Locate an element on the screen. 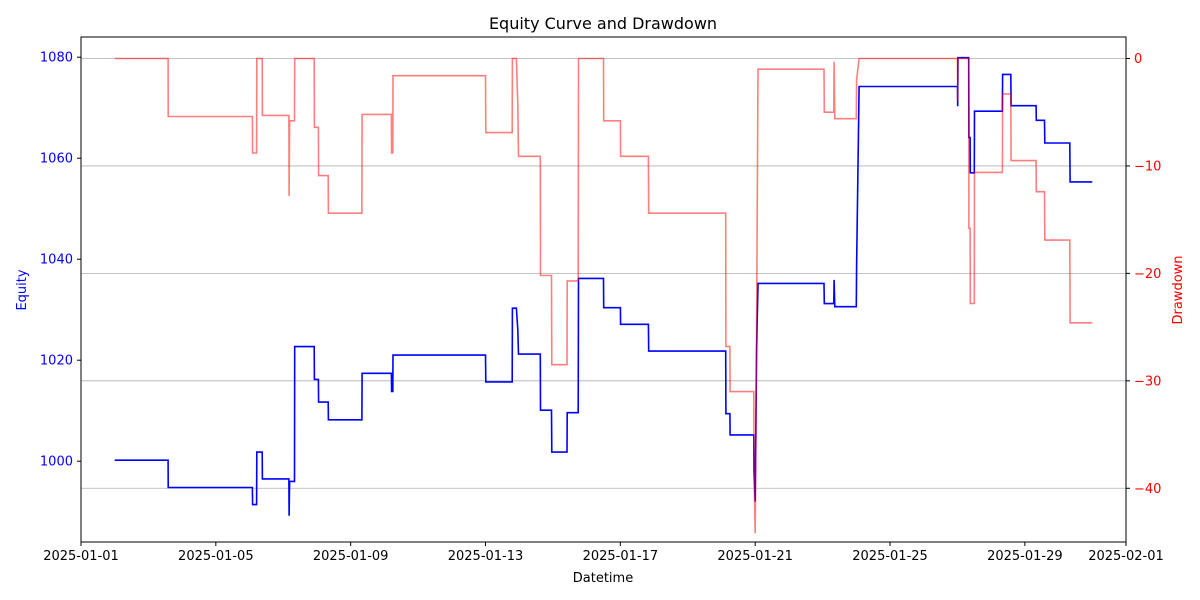 The width and height of the screenshot is (1200, 600). x-tick-label: 2025-01-29 is located at coordinates (1025, 556).